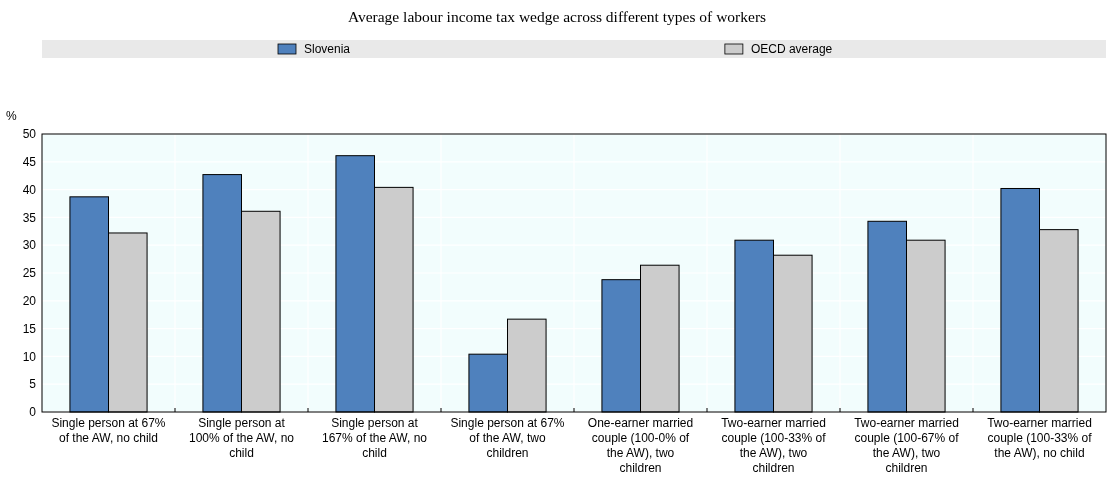  Describe the element at coordinates (1040, 438) in the screenshot. I see `x-tick-label: Two-earner married couple (100-33% of the AW), no child` at that location.